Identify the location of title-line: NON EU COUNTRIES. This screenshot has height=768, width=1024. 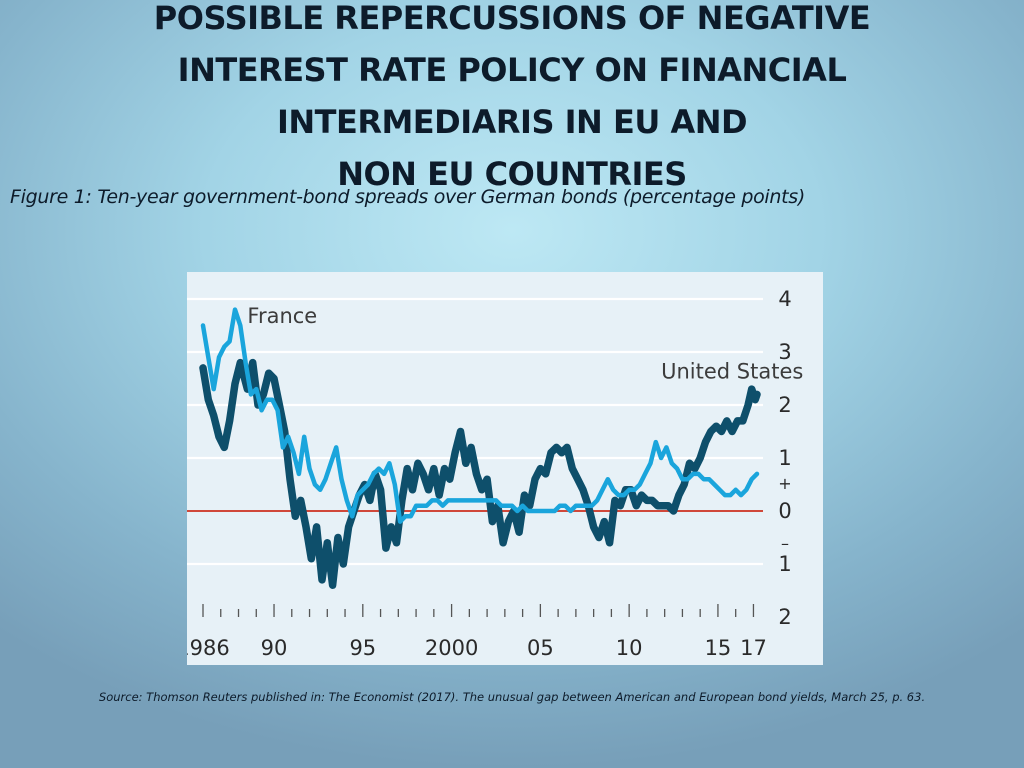
(512, 174).